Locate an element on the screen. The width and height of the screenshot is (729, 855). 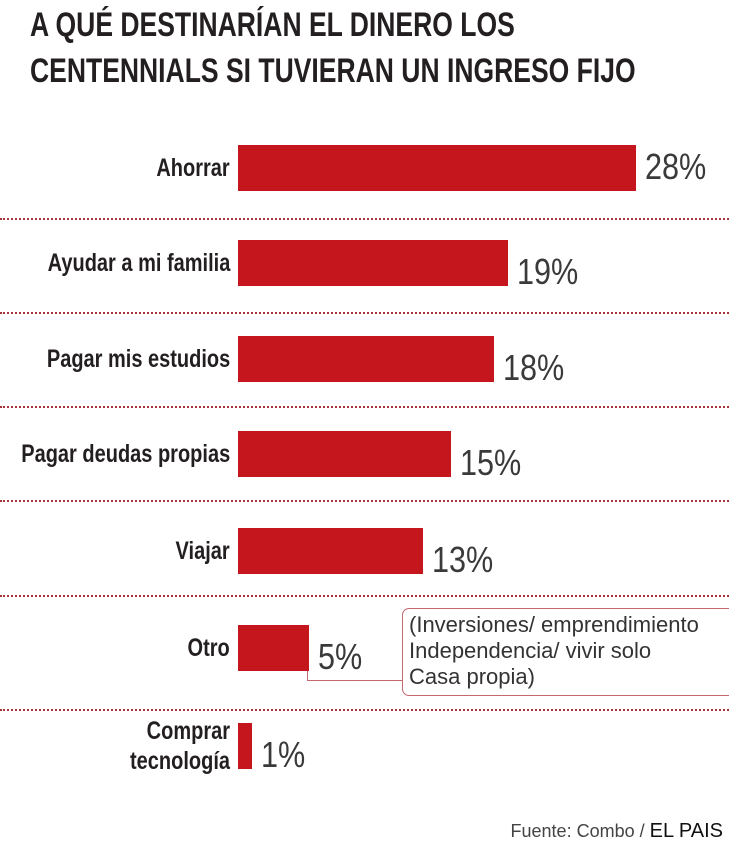
annotation-connector is located at coordinates (355, 676).